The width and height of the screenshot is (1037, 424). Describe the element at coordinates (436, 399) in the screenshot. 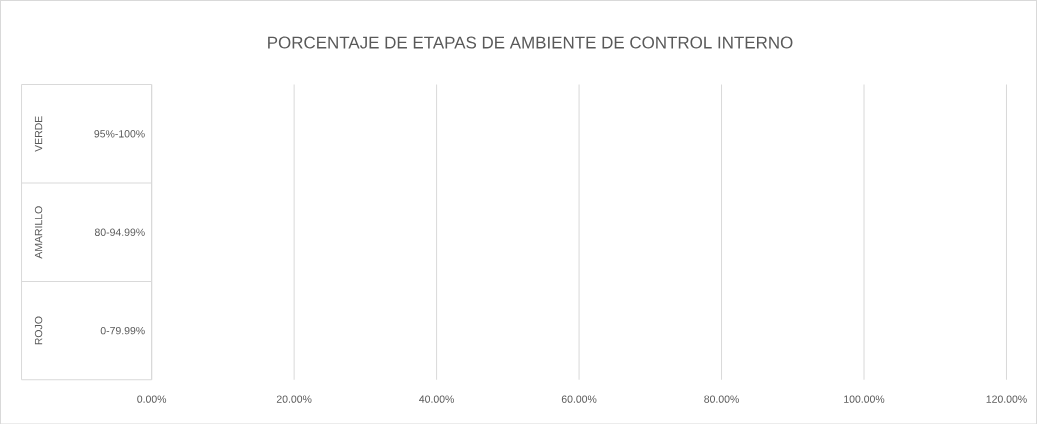

I see `x-tick-label: 40.00%` at that location.